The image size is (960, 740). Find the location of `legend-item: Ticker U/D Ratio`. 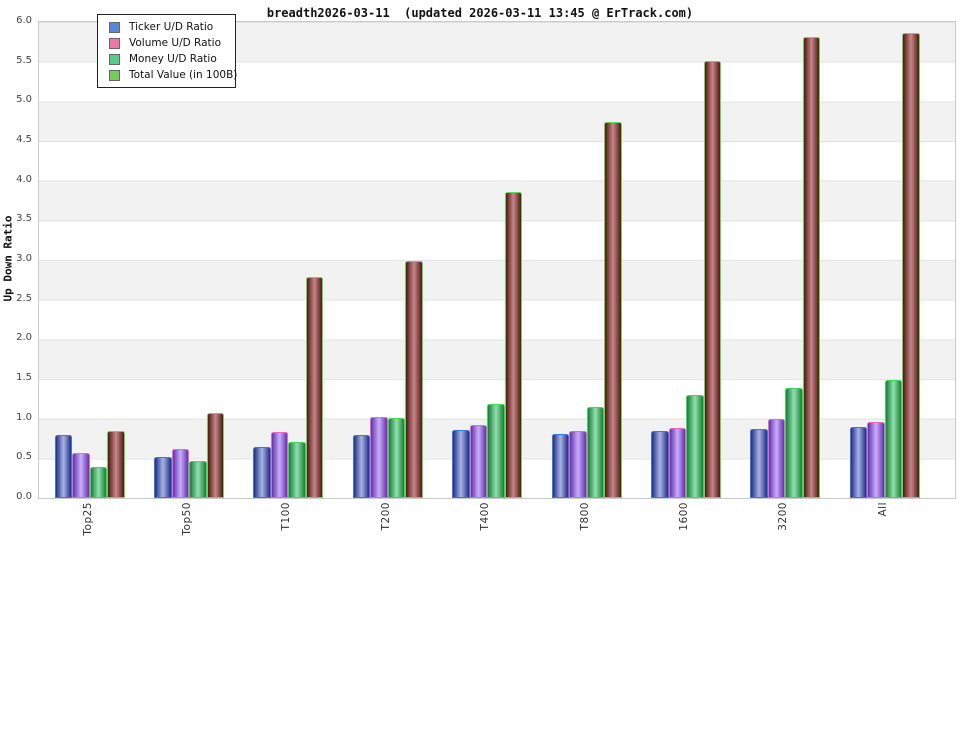

legend-item: Ticker U/D Ratio is located at coordinates (166, 27).